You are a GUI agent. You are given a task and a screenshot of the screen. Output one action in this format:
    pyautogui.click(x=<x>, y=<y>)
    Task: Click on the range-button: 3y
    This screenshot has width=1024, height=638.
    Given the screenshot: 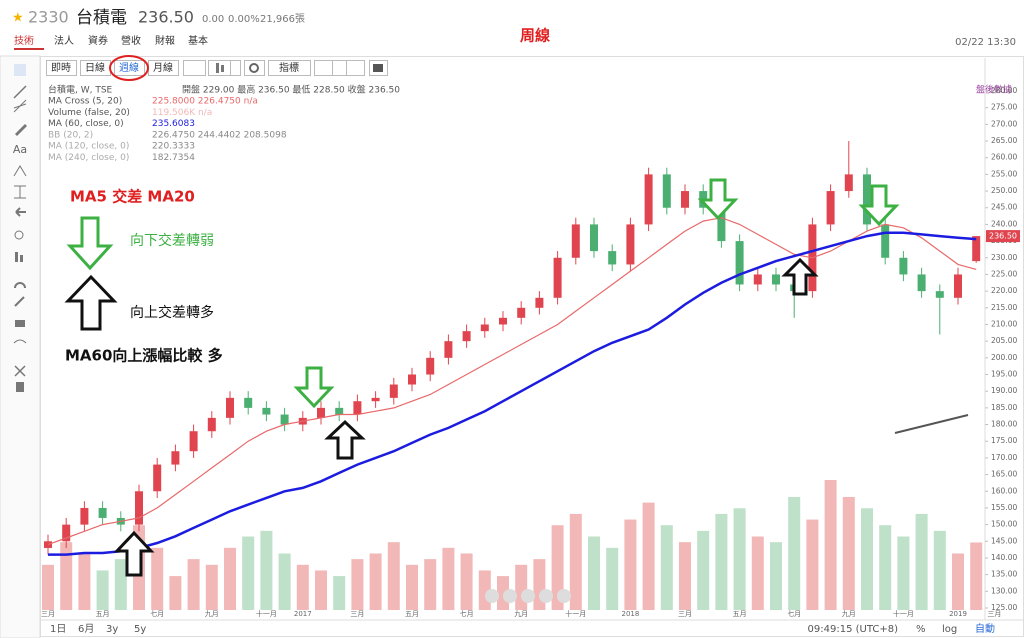 What is the action you would take?
    pyautogui.click(x=112, y=629)
    